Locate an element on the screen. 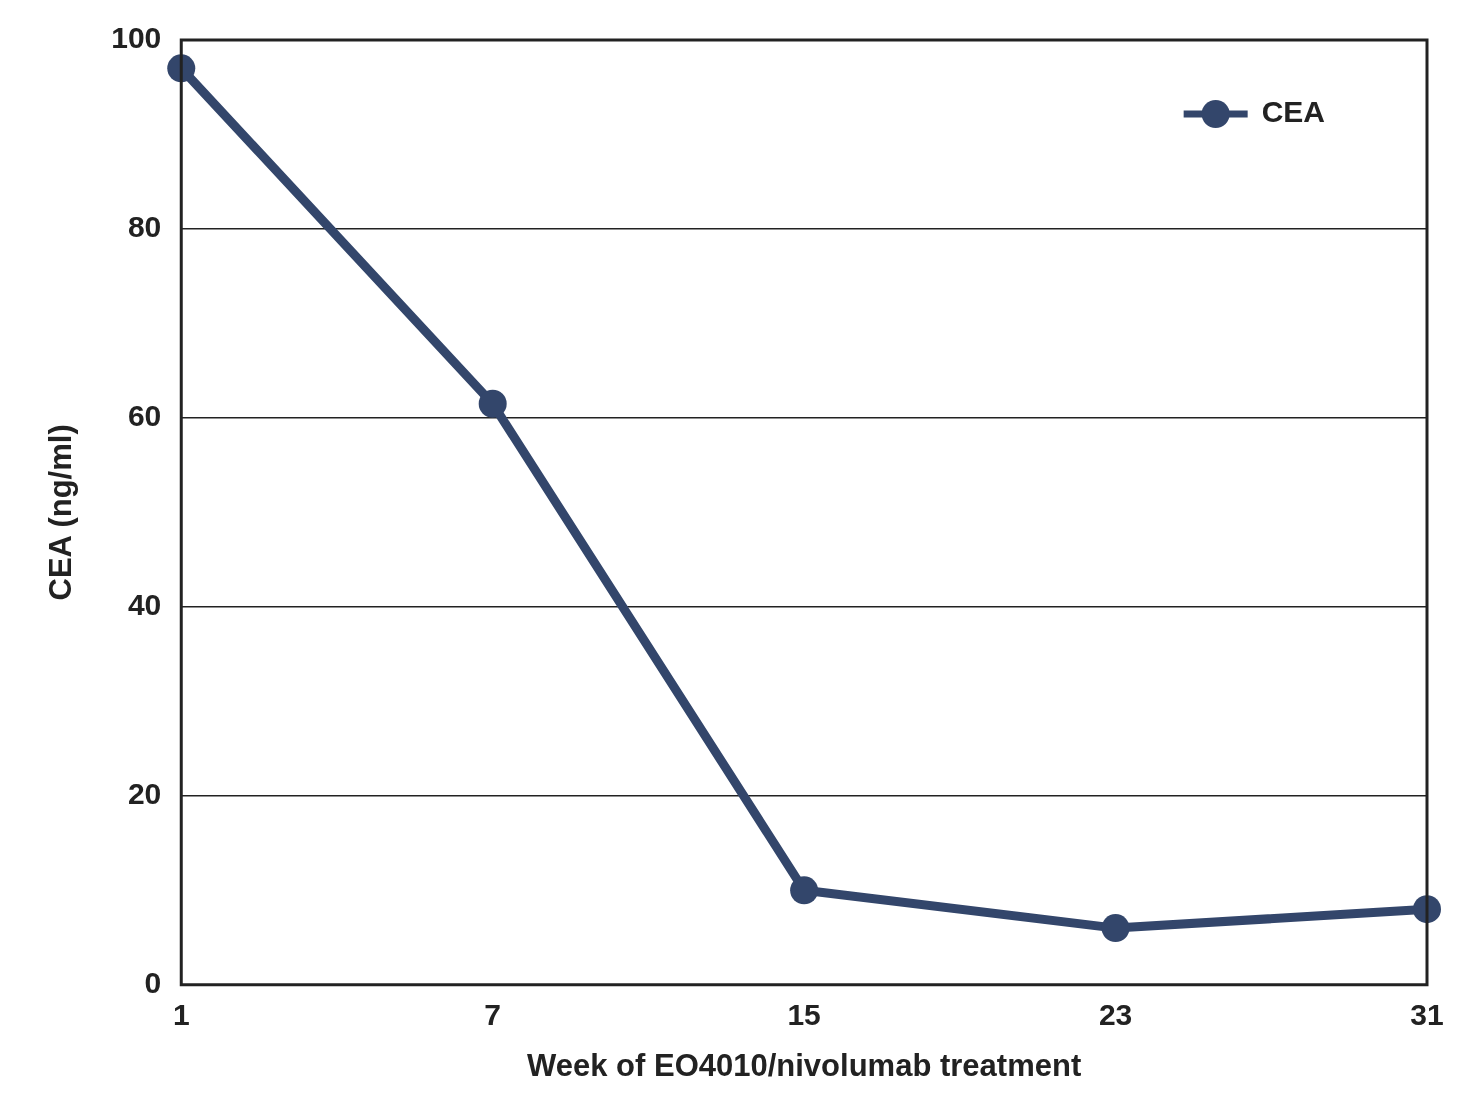  x-tick-label: 15 is located at coordinates (804, 1015).